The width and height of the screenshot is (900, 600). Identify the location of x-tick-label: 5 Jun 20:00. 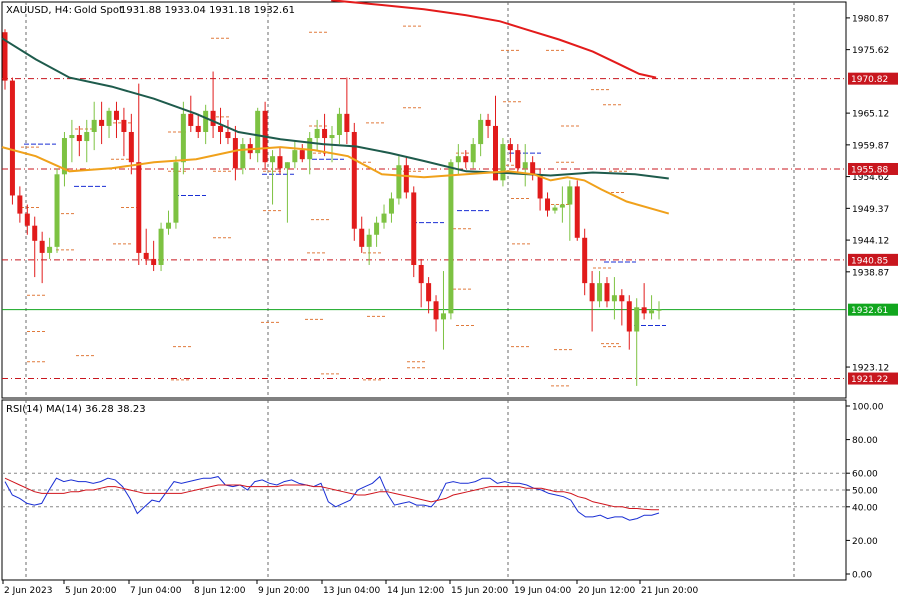
(91, 591).